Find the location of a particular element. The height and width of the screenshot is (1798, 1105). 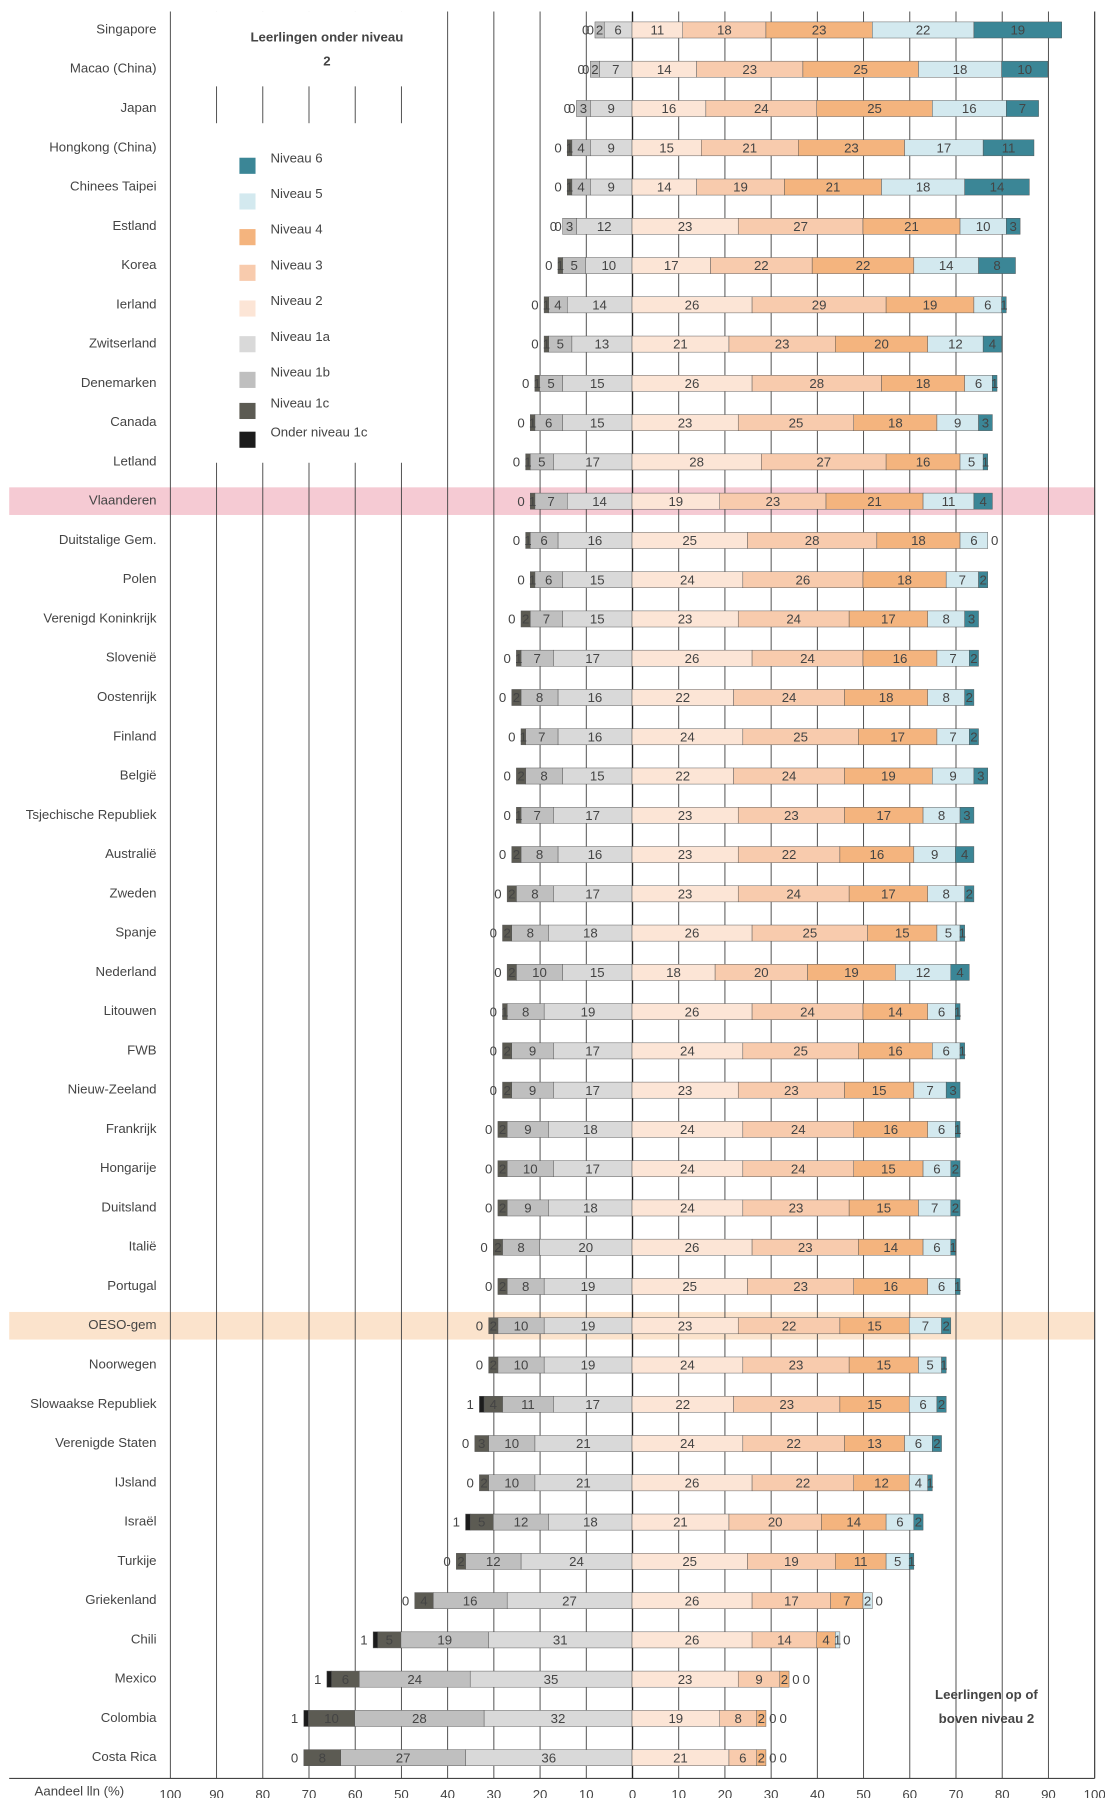

legend-swatch is located at coordinates (247, 201).